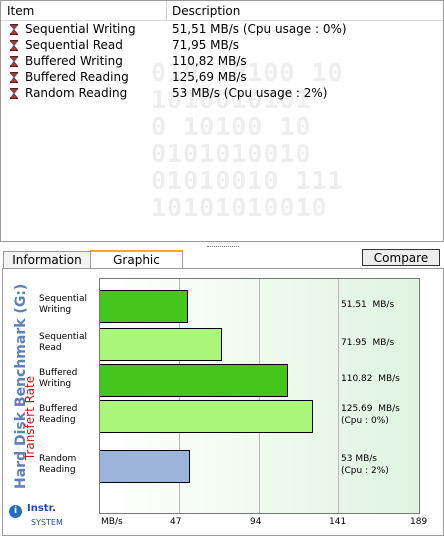 This screenshot has height=536, width=444. I want to click on value-label: 125.69 MB/s (Cpu : 0%), so click(370, 414).